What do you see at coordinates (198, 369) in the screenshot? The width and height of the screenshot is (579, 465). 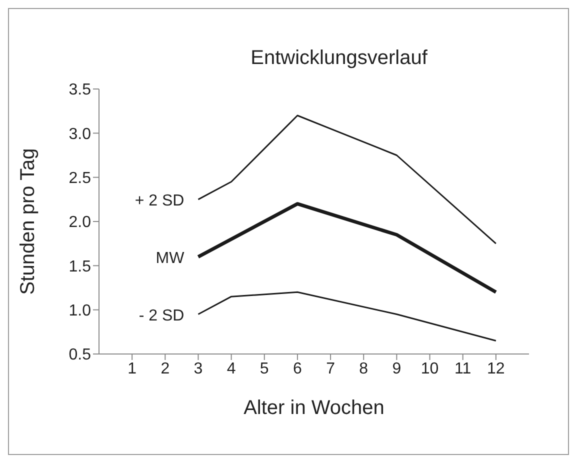 I see `x-tick-label: 3` at bounding box center [198, 369].